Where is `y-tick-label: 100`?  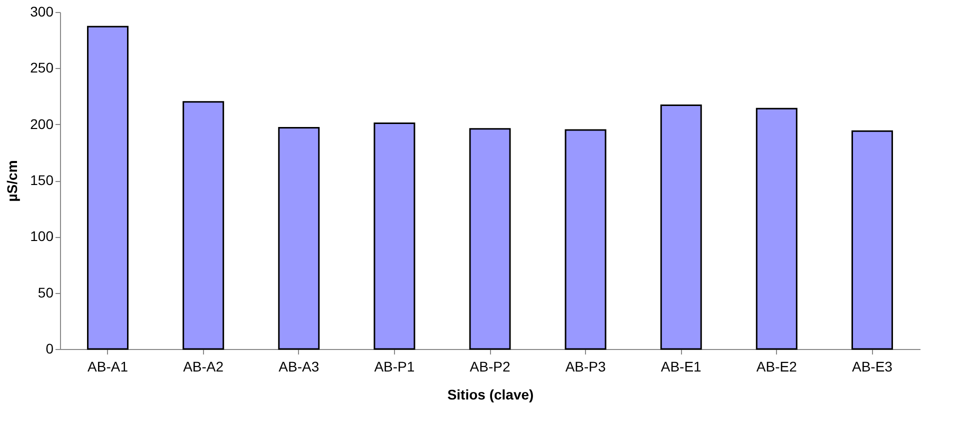
y-tick-label: 100 is located at coordinates (42, 236).